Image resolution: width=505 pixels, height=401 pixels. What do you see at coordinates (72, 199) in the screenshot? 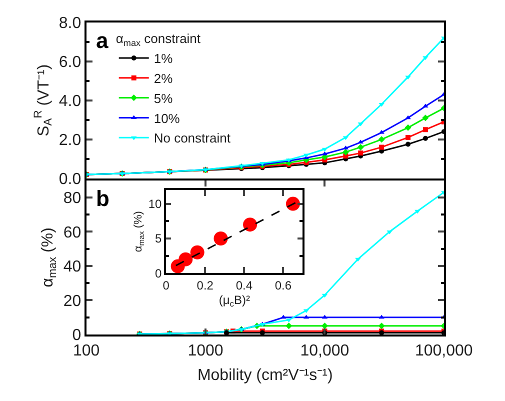
I see `y-tick-label: 80` at bounding box center [72, 199].